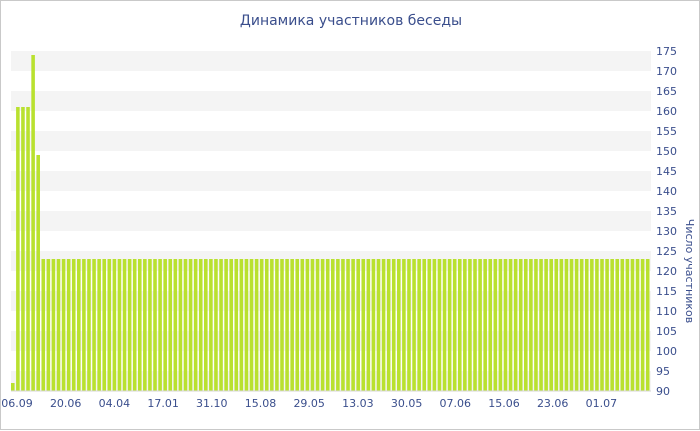  What do you see at coordinates (602, 403) in the screenshot?
I see `x-tick-label: 01.07` at bounding box center [602, 403].